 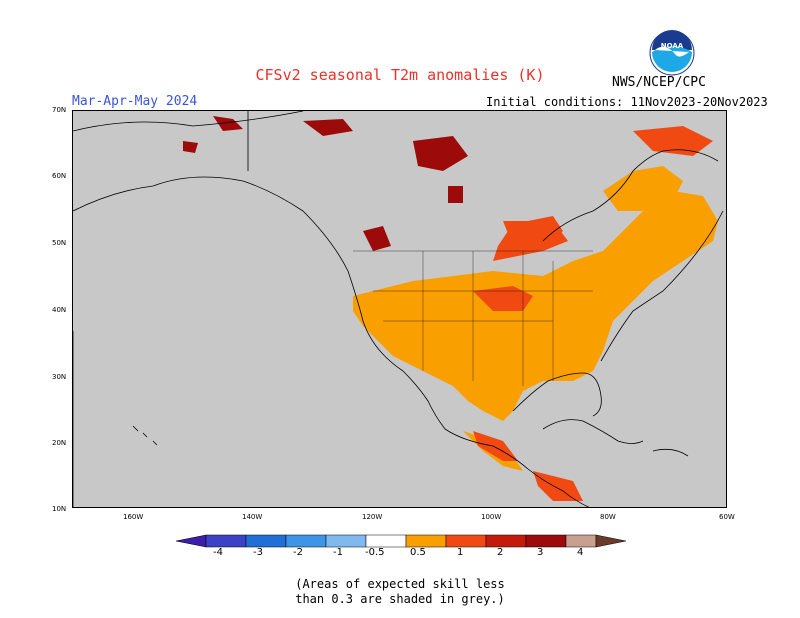 I want to click on colorbar-label: -4, so click(x=218, y=552).